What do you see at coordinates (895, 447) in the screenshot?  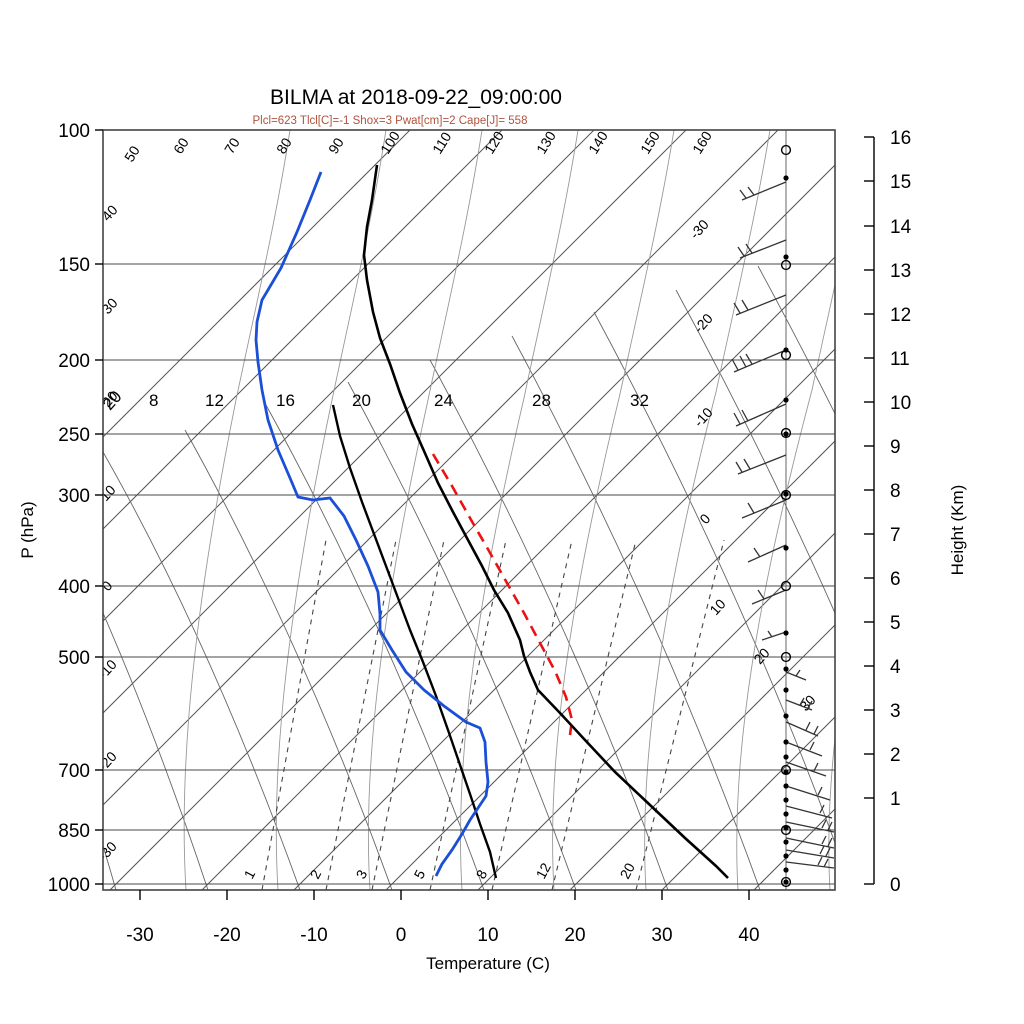 I see `svg-text: 9` at bounding box center [895, 447].